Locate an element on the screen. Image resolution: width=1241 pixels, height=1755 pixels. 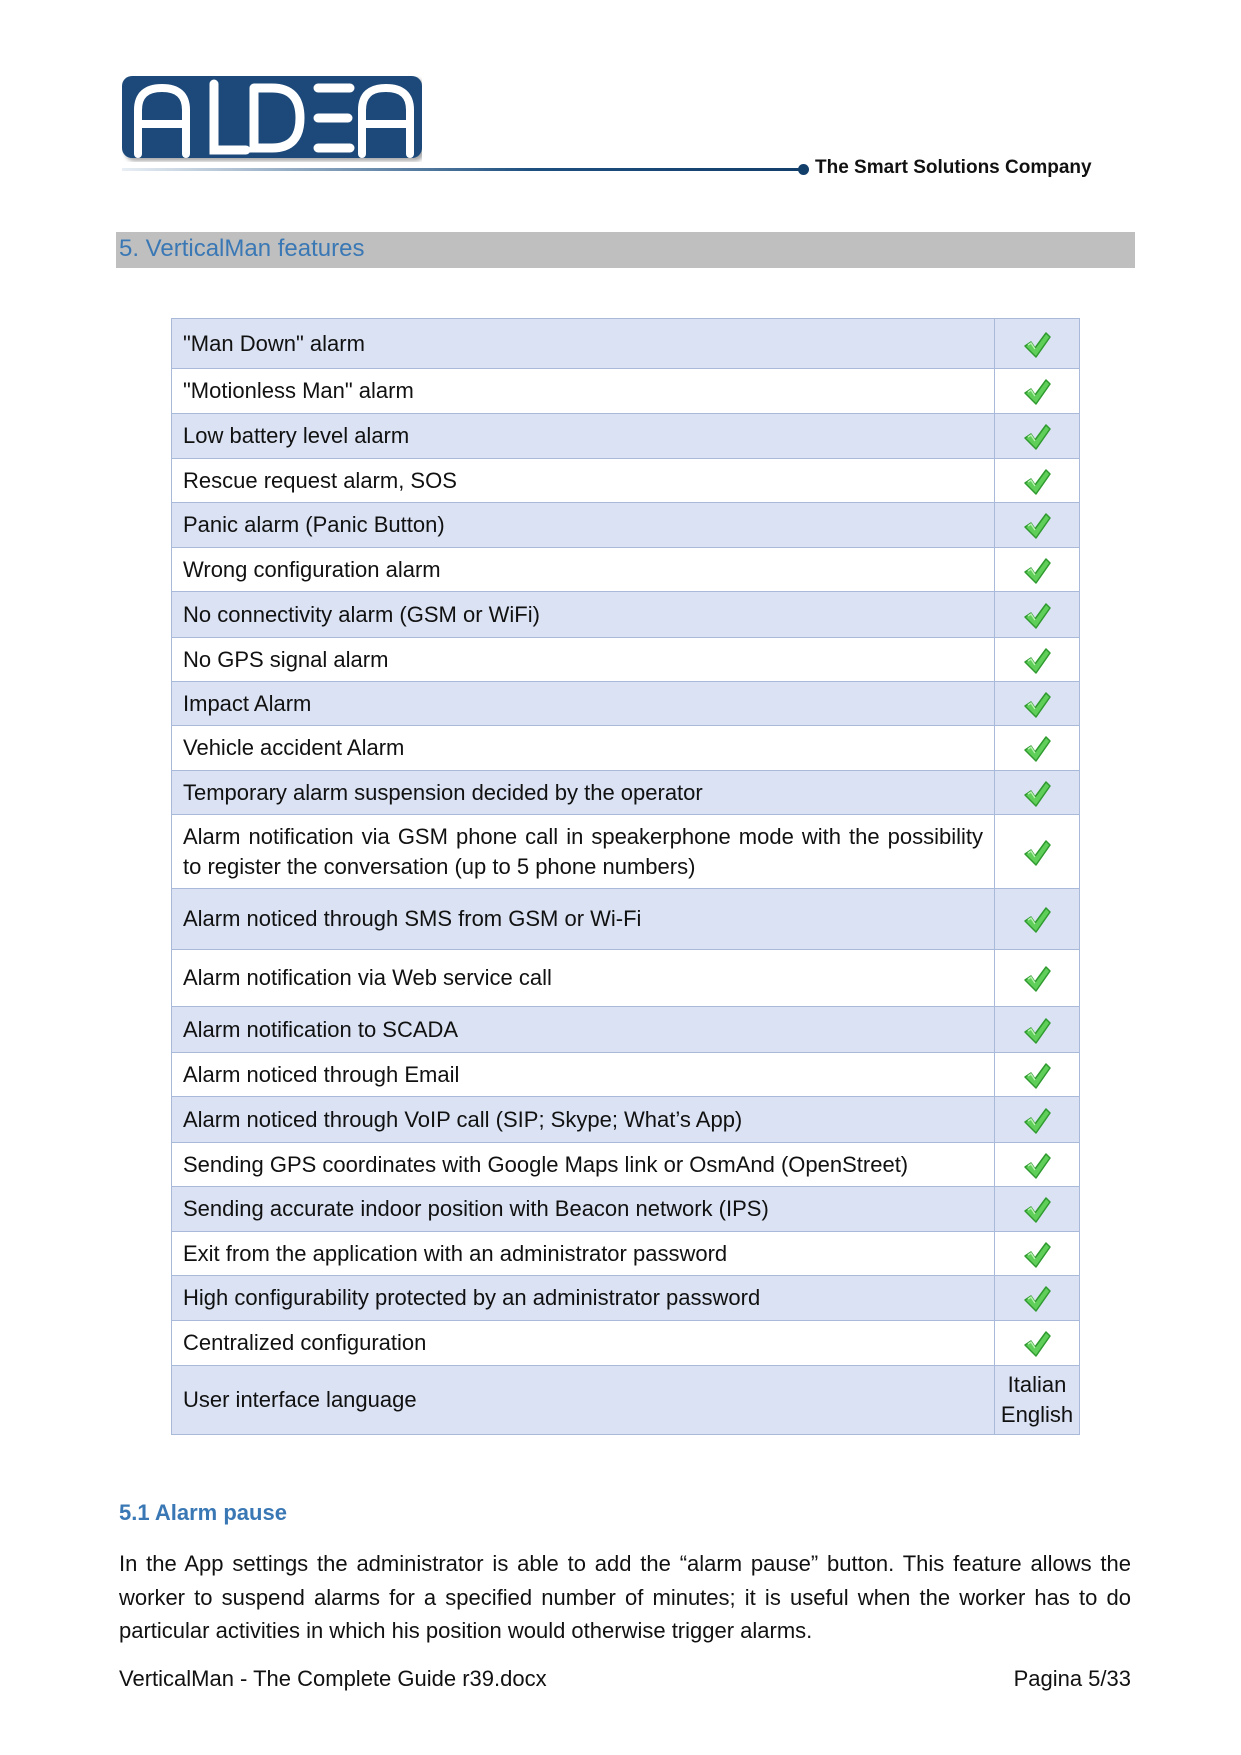
feature-row: Alarm notification via Web service call is located at coordinates (625, 978).